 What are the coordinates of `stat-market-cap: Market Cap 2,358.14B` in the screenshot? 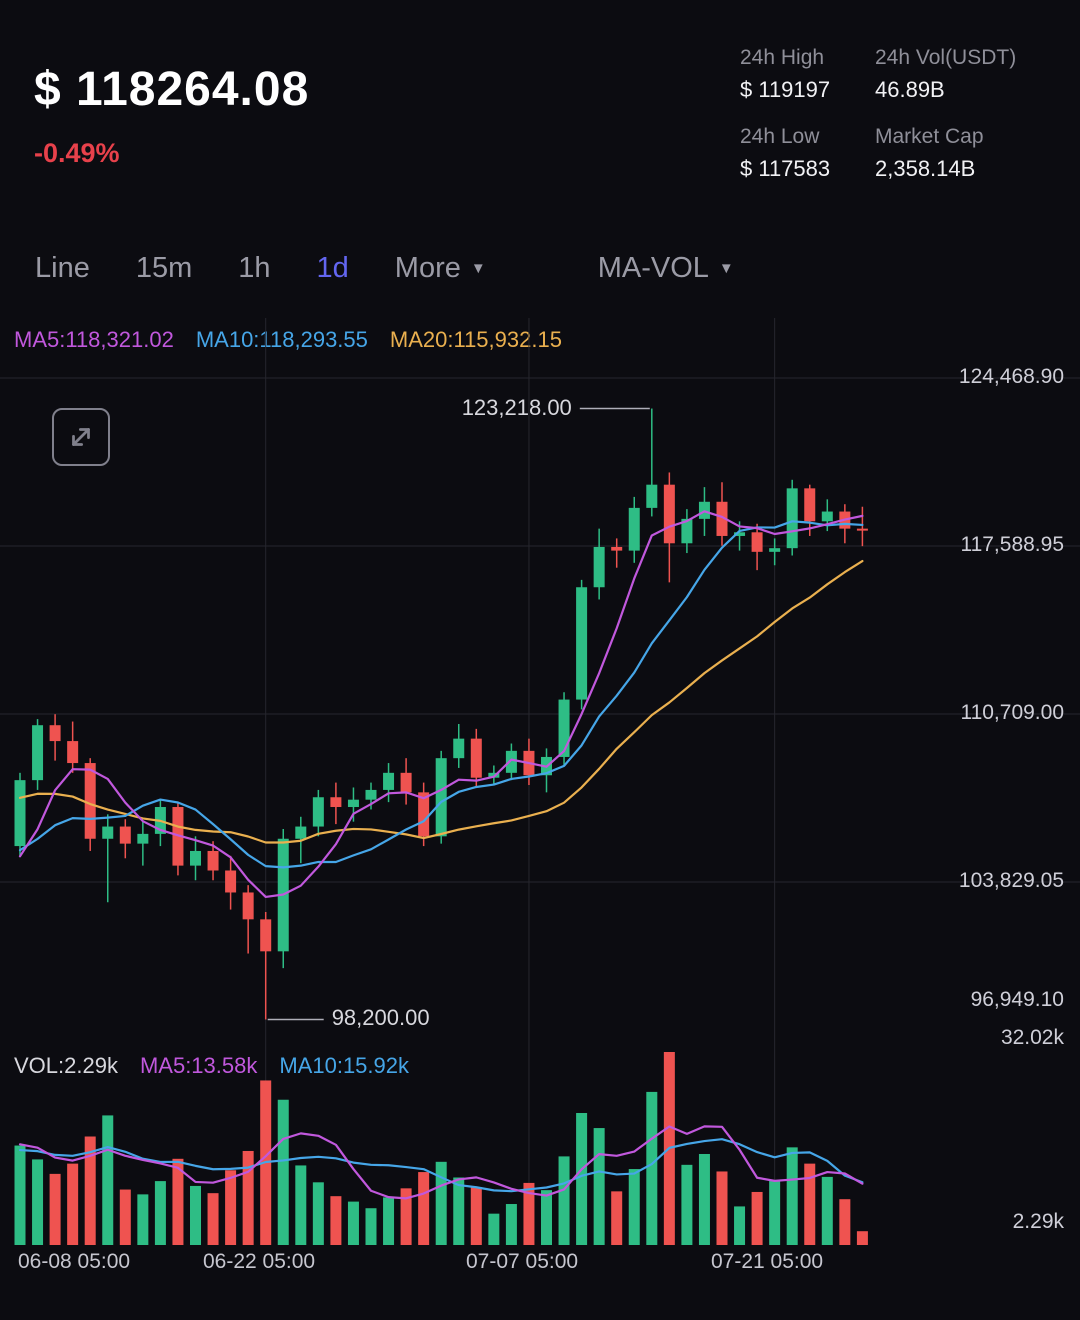 It's located at (975, 153).